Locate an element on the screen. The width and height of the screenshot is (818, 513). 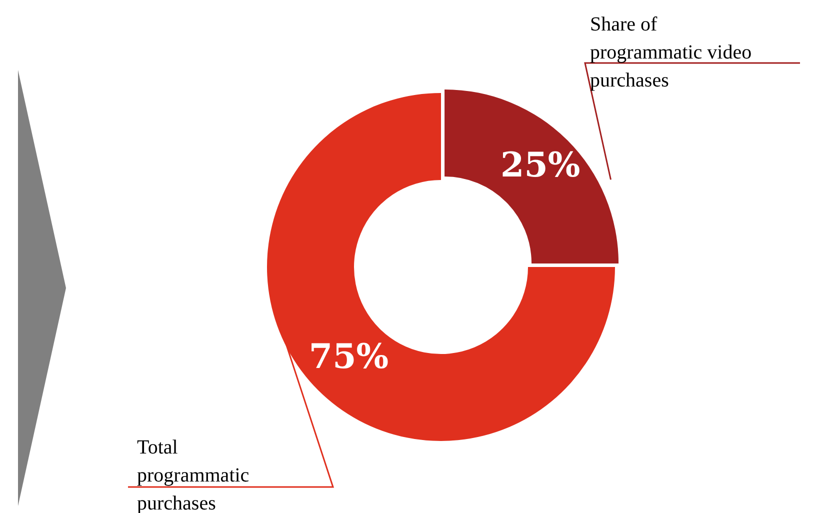
slice-label: Share of programmatic video purchases is located at coordinates (671, 52).